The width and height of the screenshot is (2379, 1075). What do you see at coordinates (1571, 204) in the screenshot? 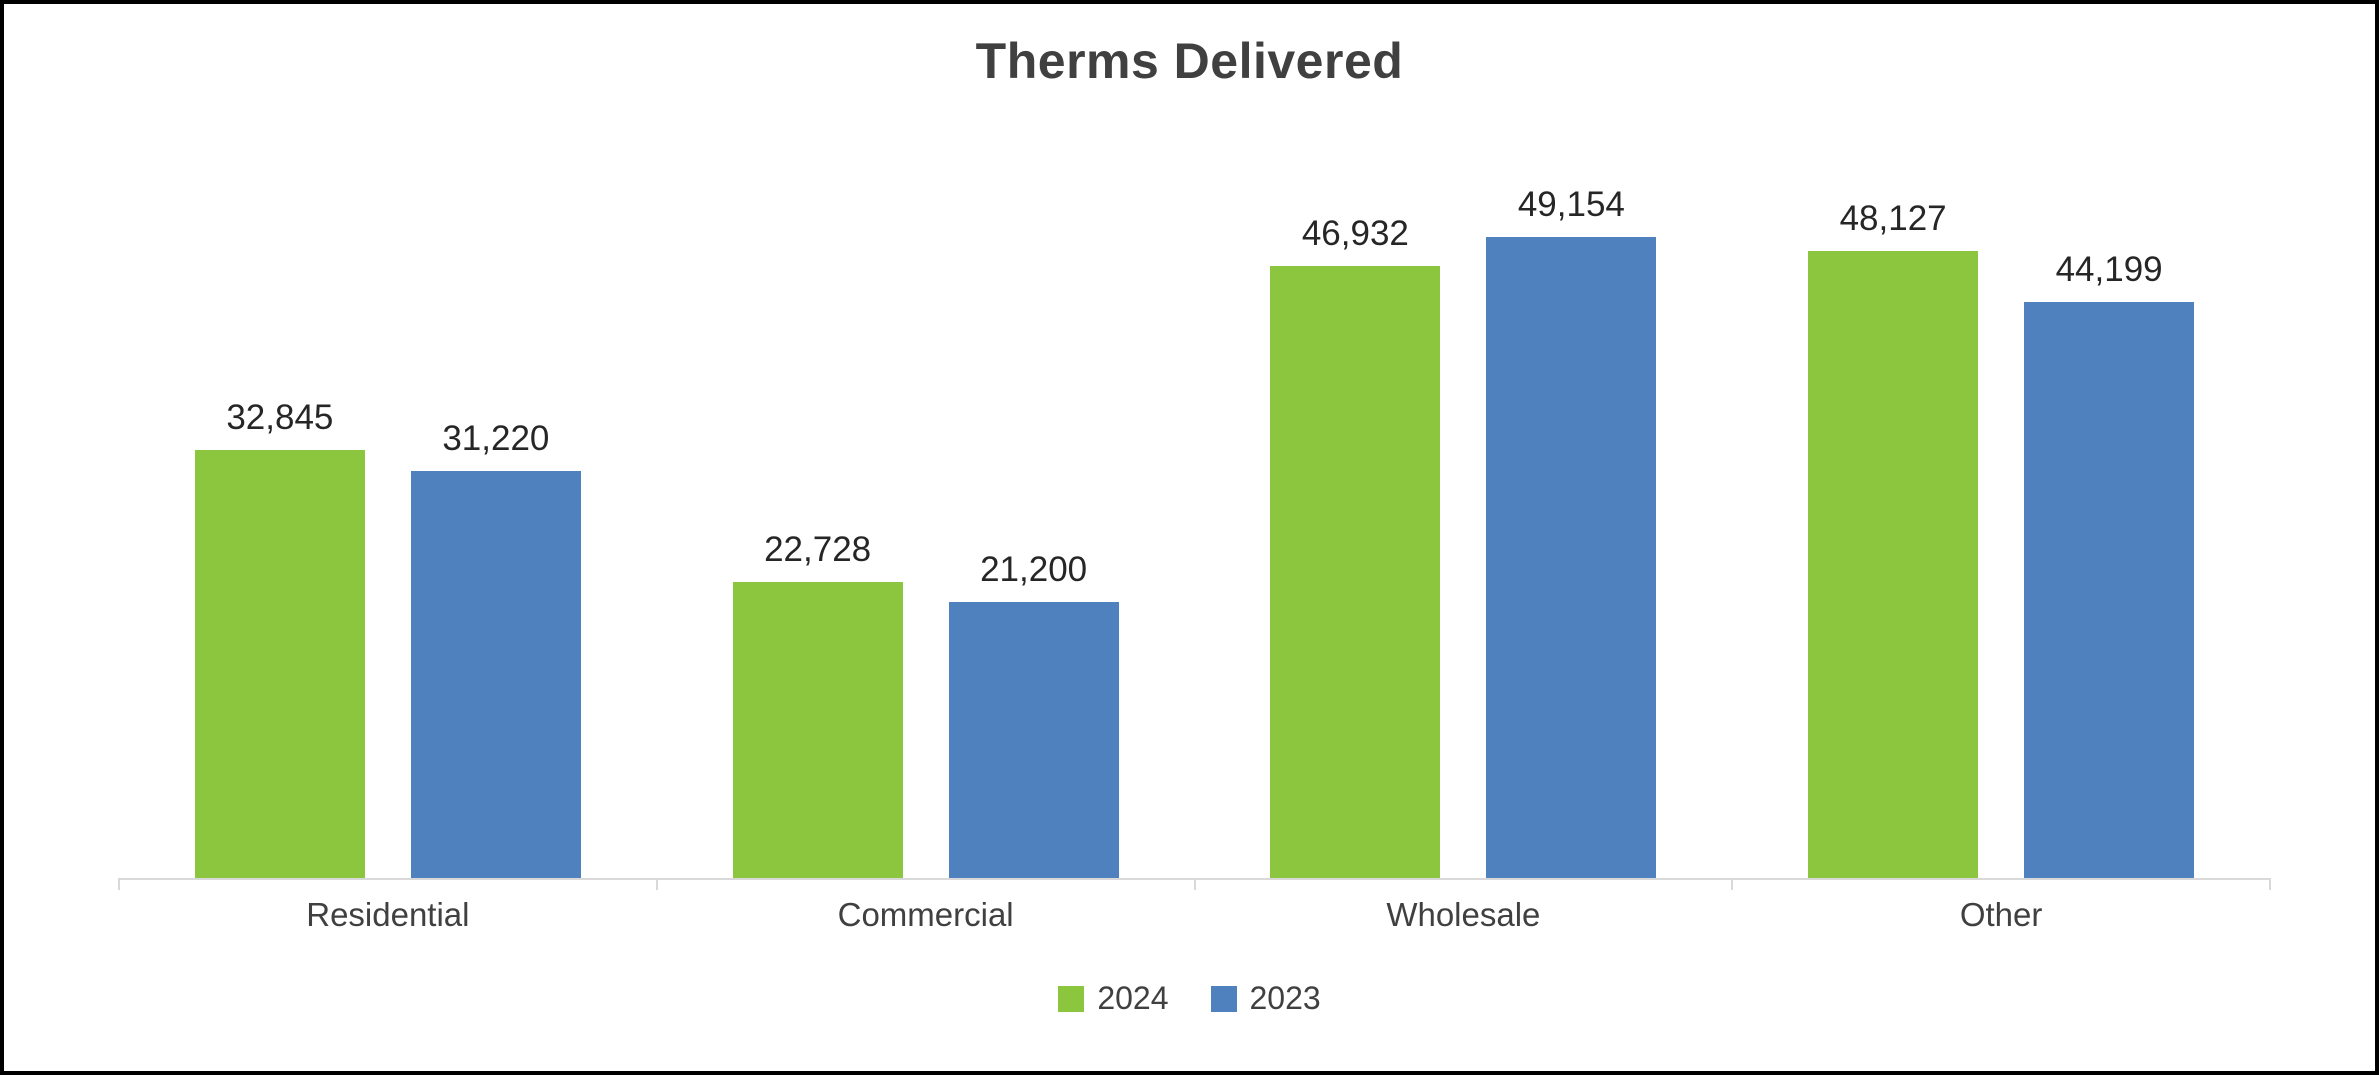
I see `data-label-2023-wholesale: 49,154` at bounding box center [1571, 204].